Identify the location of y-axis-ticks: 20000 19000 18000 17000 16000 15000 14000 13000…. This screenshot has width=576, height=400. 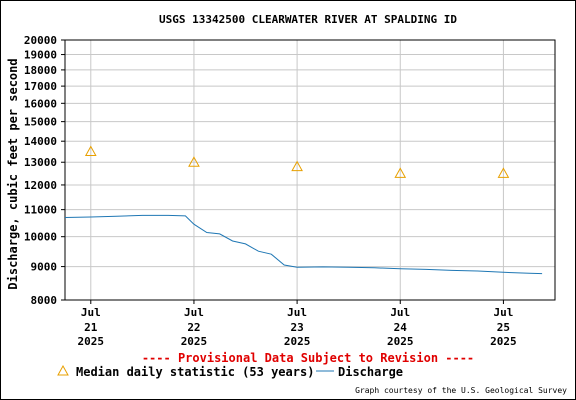
(44, 170).